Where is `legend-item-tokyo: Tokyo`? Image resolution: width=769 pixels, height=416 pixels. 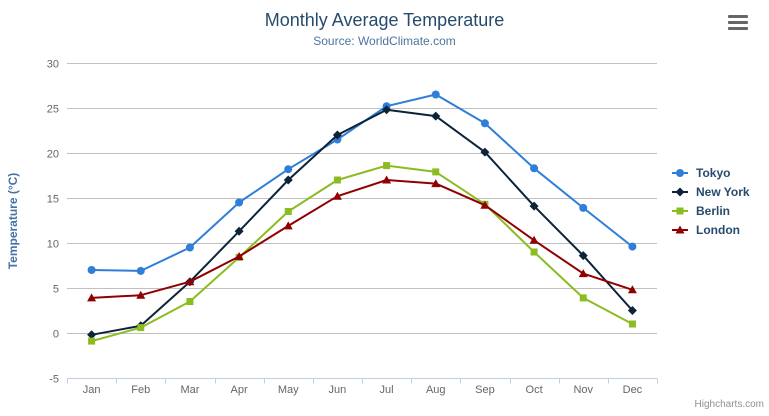
legend-item-tokyo: Tokyo is located at coordinates (711, 172).